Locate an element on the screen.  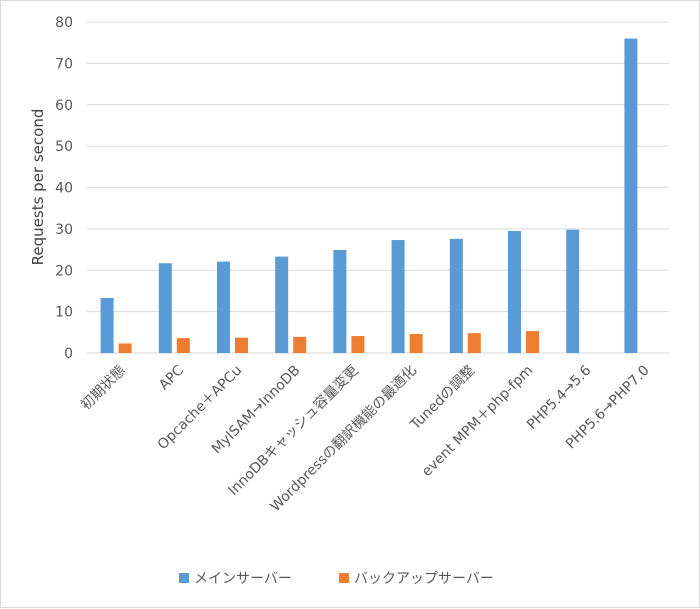
y-tick-label: 40 is located at coordinates (64, 189).